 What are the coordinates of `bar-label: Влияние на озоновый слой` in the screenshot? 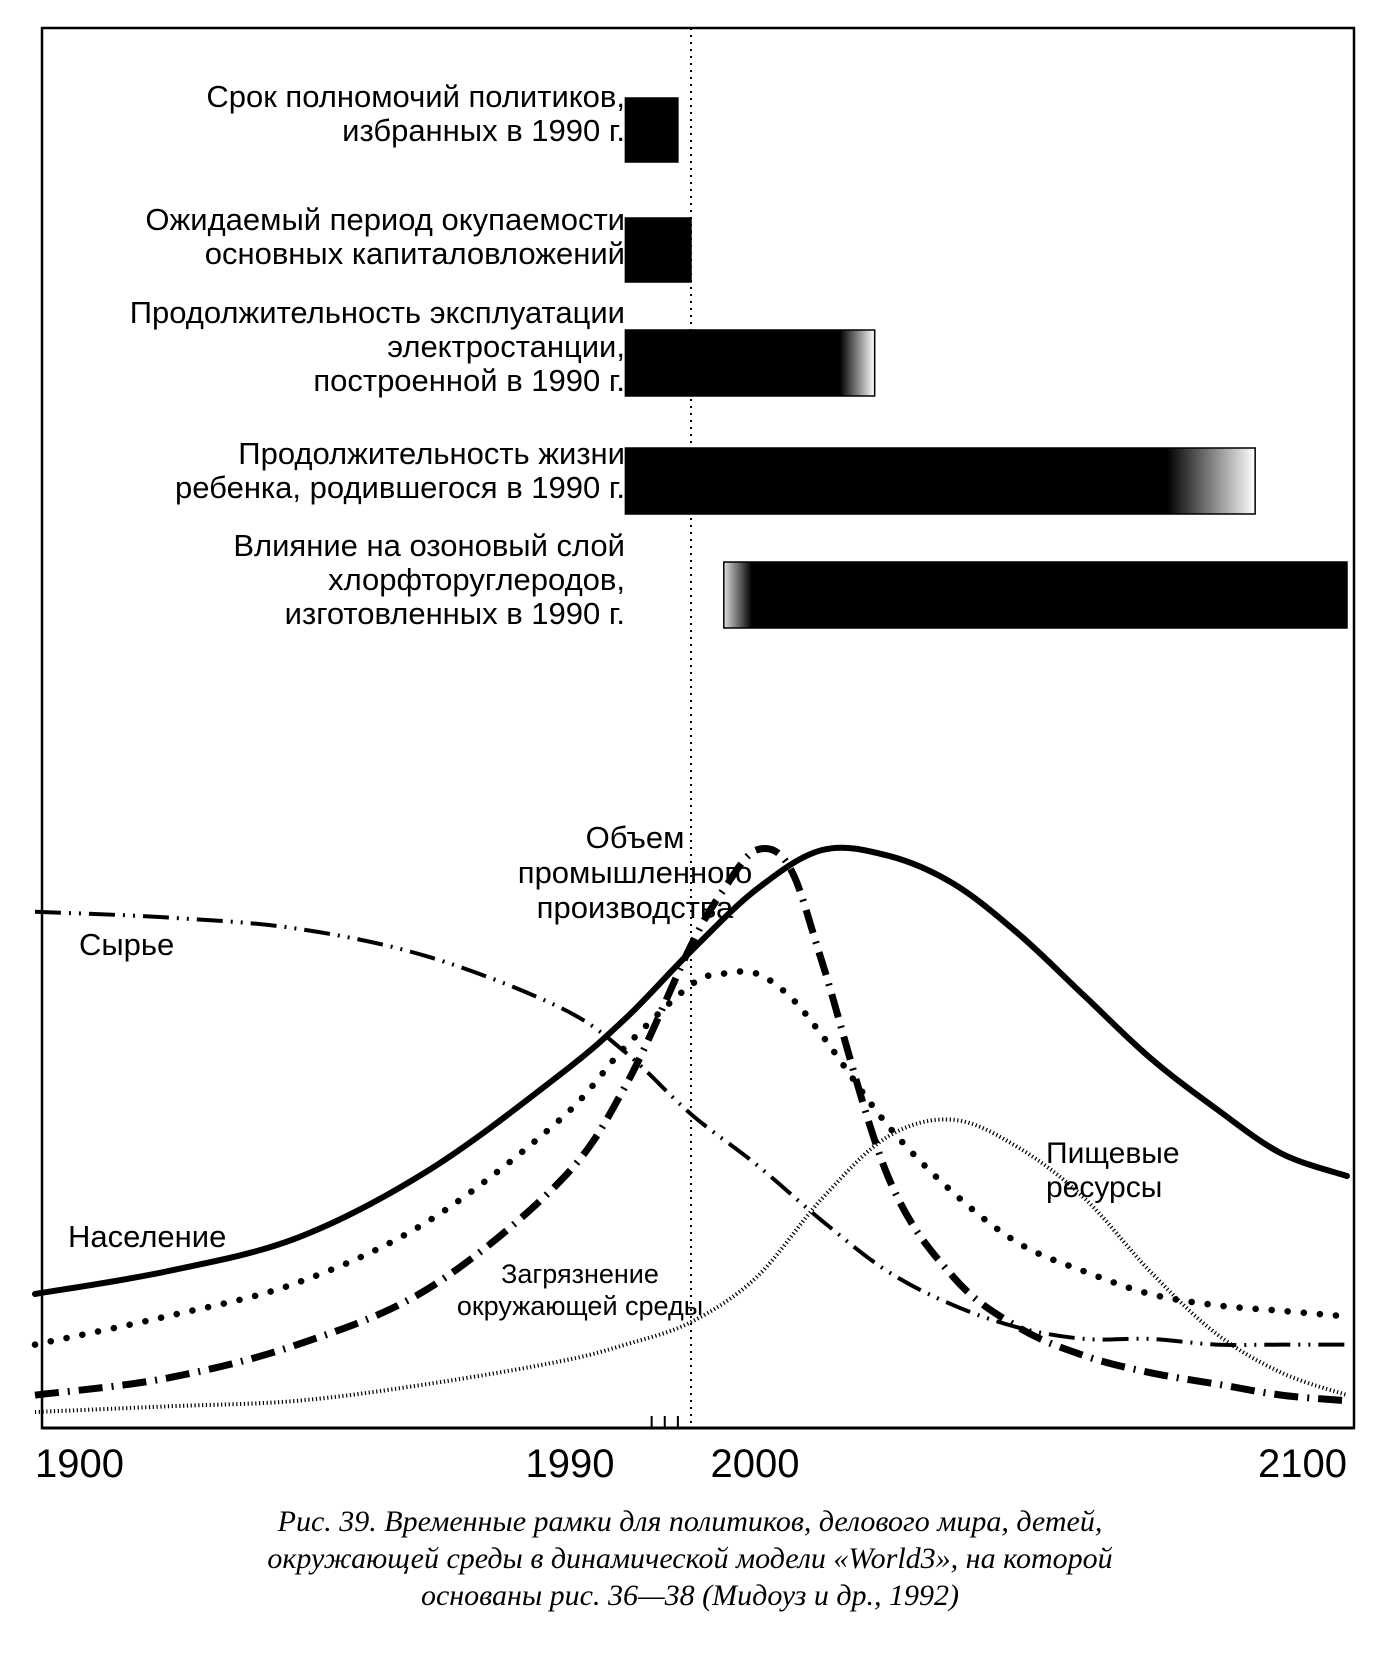 It's located at (429, 545).